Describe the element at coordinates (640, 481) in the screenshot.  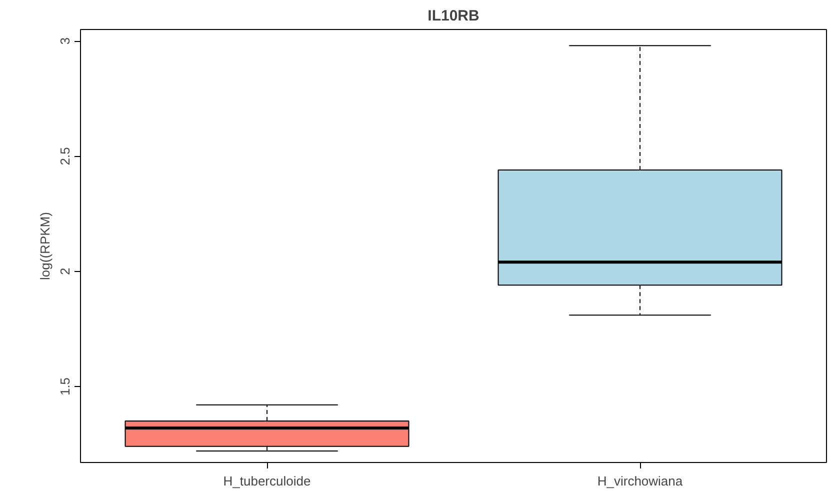
I see `x-tick-label: H_virchowiana` at that location.